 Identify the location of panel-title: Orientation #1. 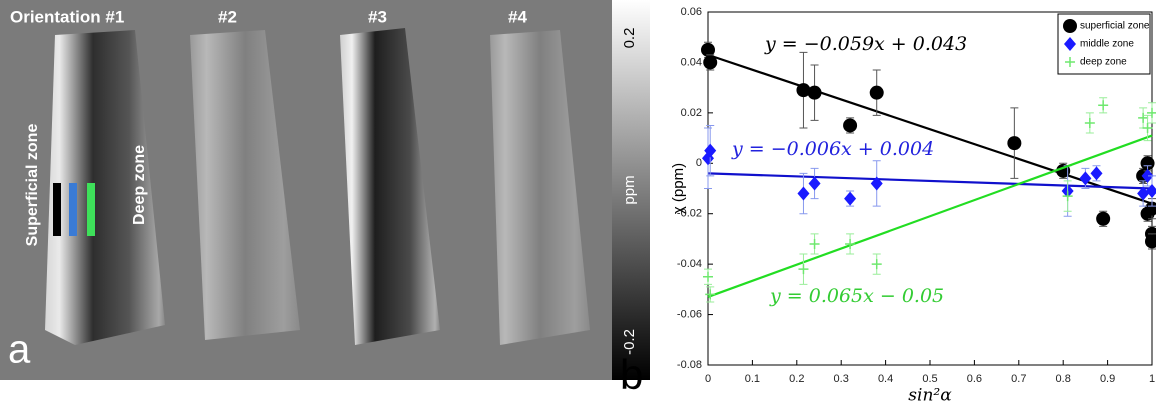
(67, 16).